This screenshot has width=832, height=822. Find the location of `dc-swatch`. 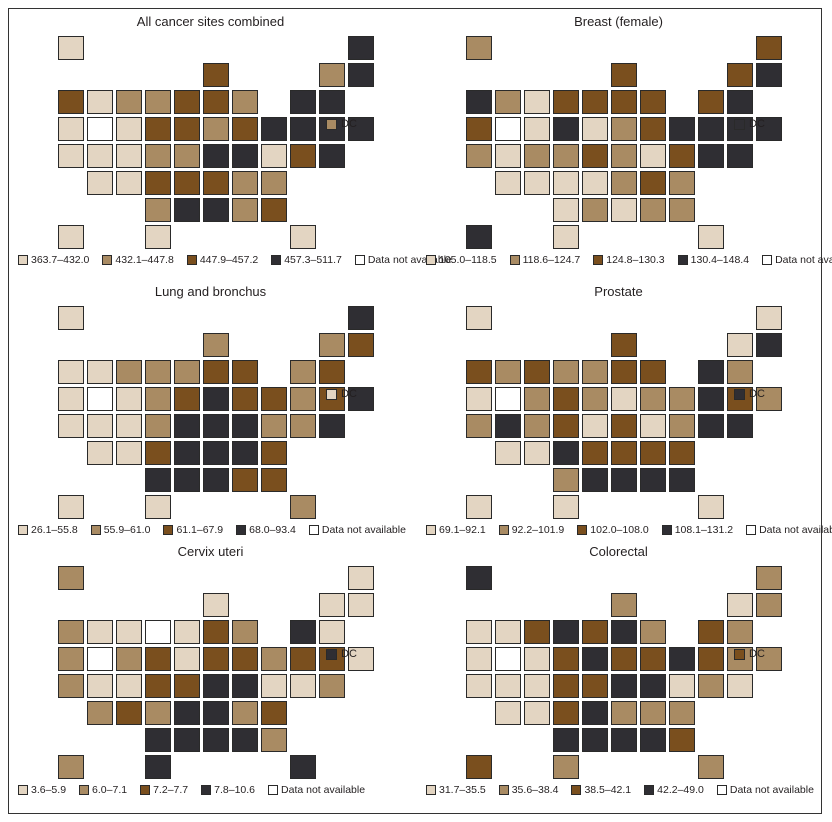

dc-swatch is located at coordinates (739, 124).